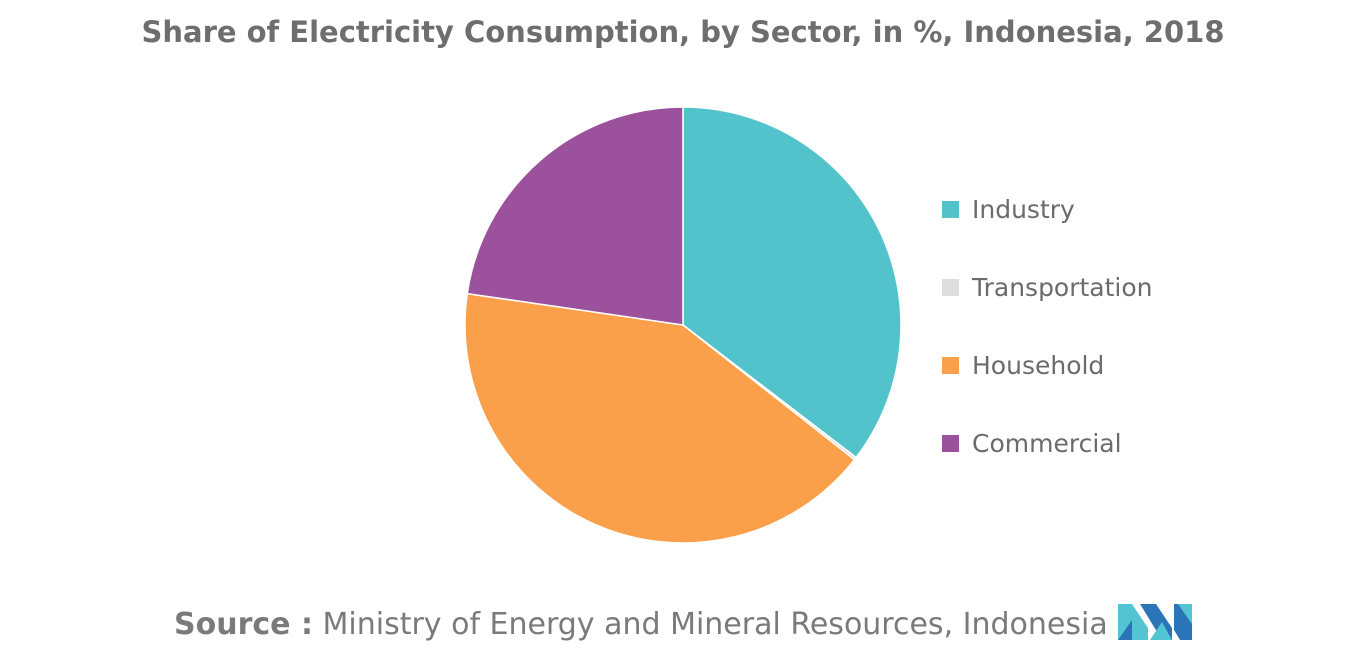  What do you see at coordinates (1125, 630) in the screenshot?
I see `logo-shape-left-dark` at bounding box center [1125, 630].